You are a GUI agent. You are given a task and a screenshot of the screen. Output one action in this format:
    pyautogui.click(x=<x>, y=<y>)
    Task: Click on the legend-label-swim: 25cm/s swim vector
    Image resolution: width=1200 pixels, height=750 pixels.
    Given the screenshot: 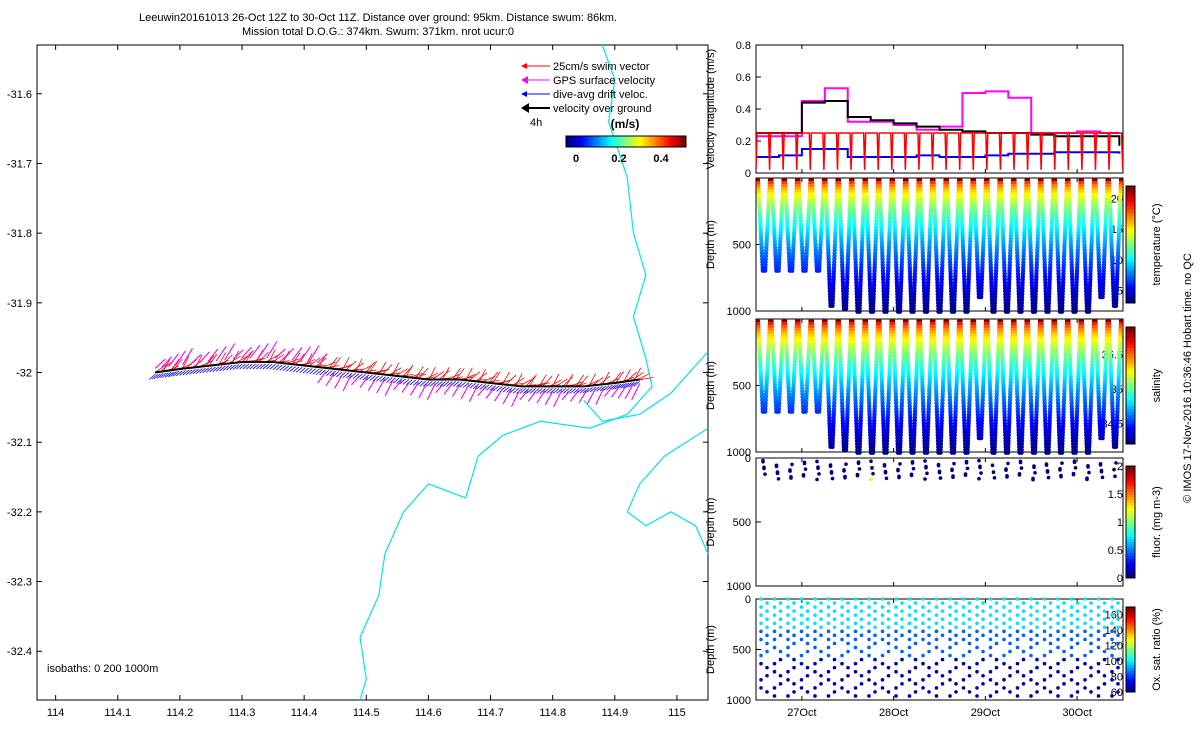 What is the action you would take?
    pyautogui.click(x=601, y=67)
    